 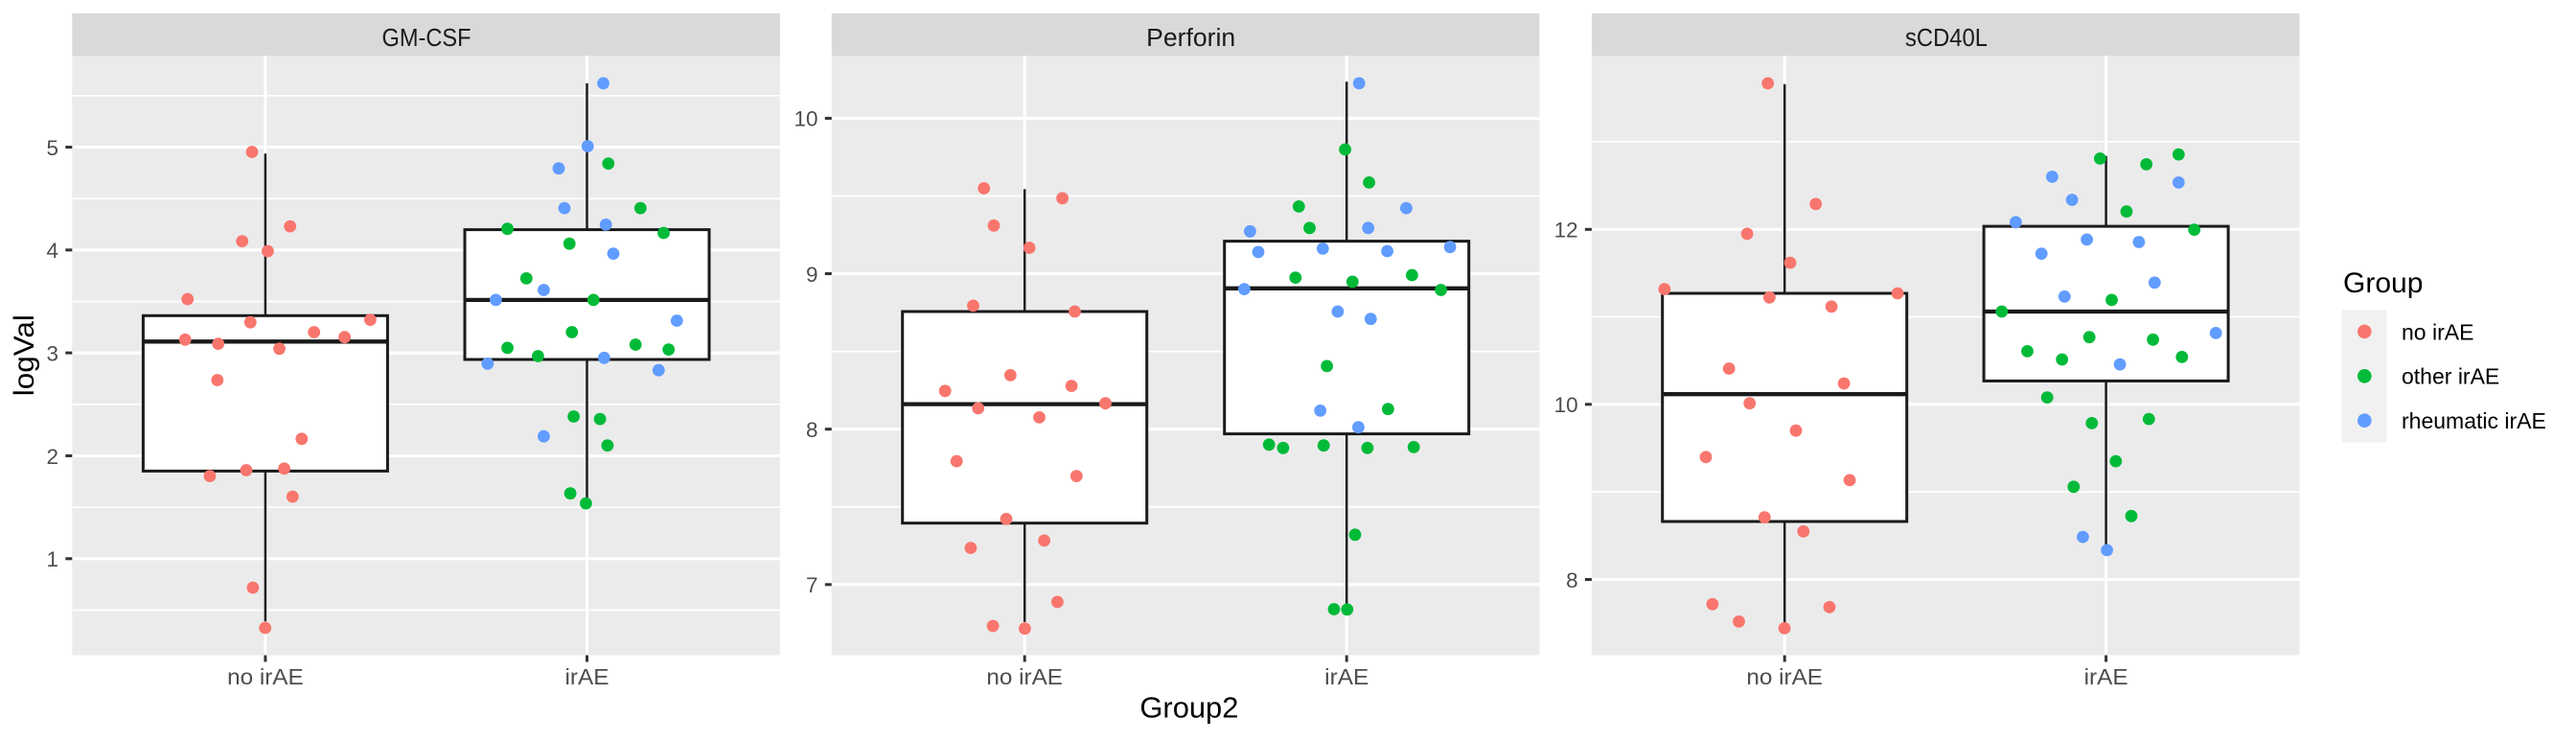 What do you see at coordinates (52, 457) in the screenshot?
I see `svg-text: 2` at bounding box center [52, 457].